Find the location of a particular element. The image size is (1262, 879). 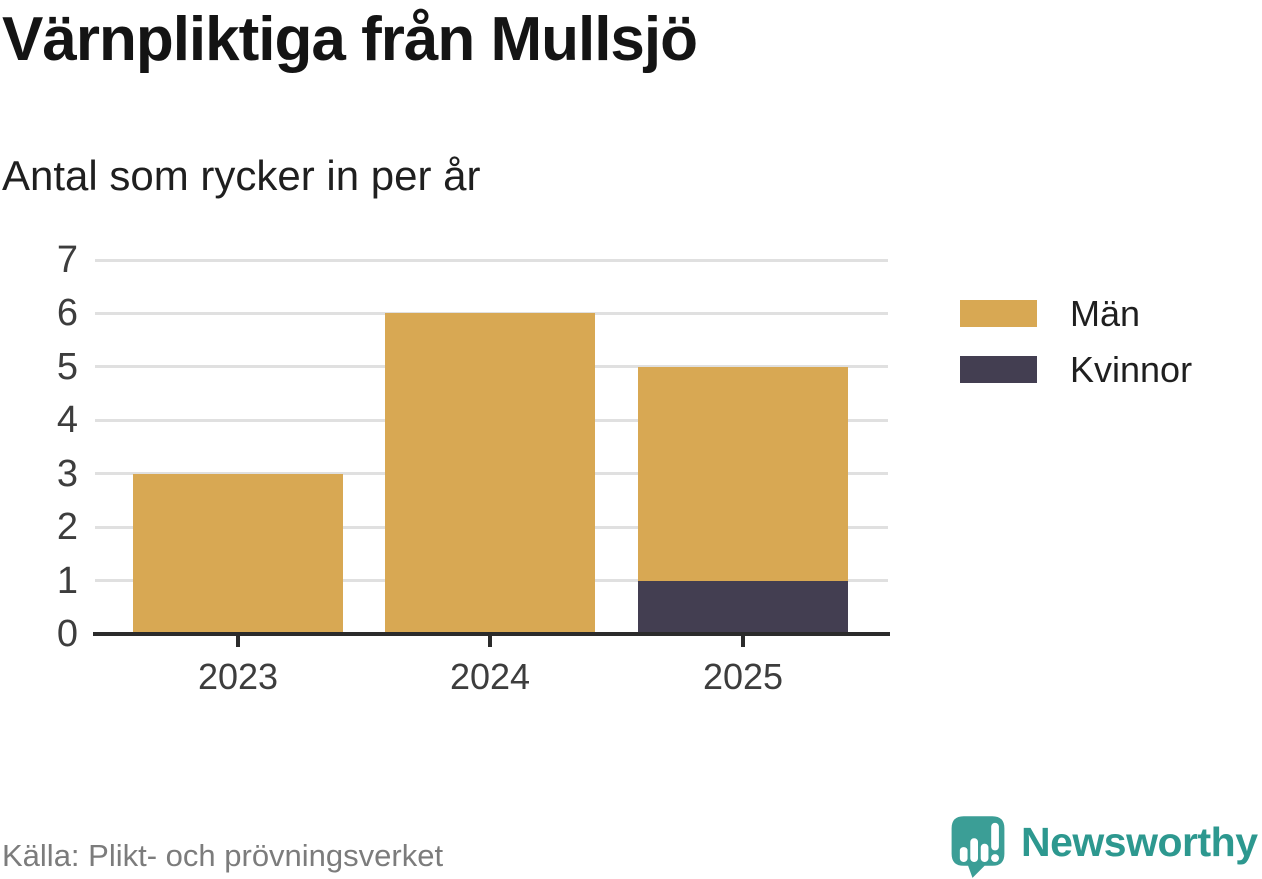

legend-item-män: Män is located at coordinates (1076, 313).